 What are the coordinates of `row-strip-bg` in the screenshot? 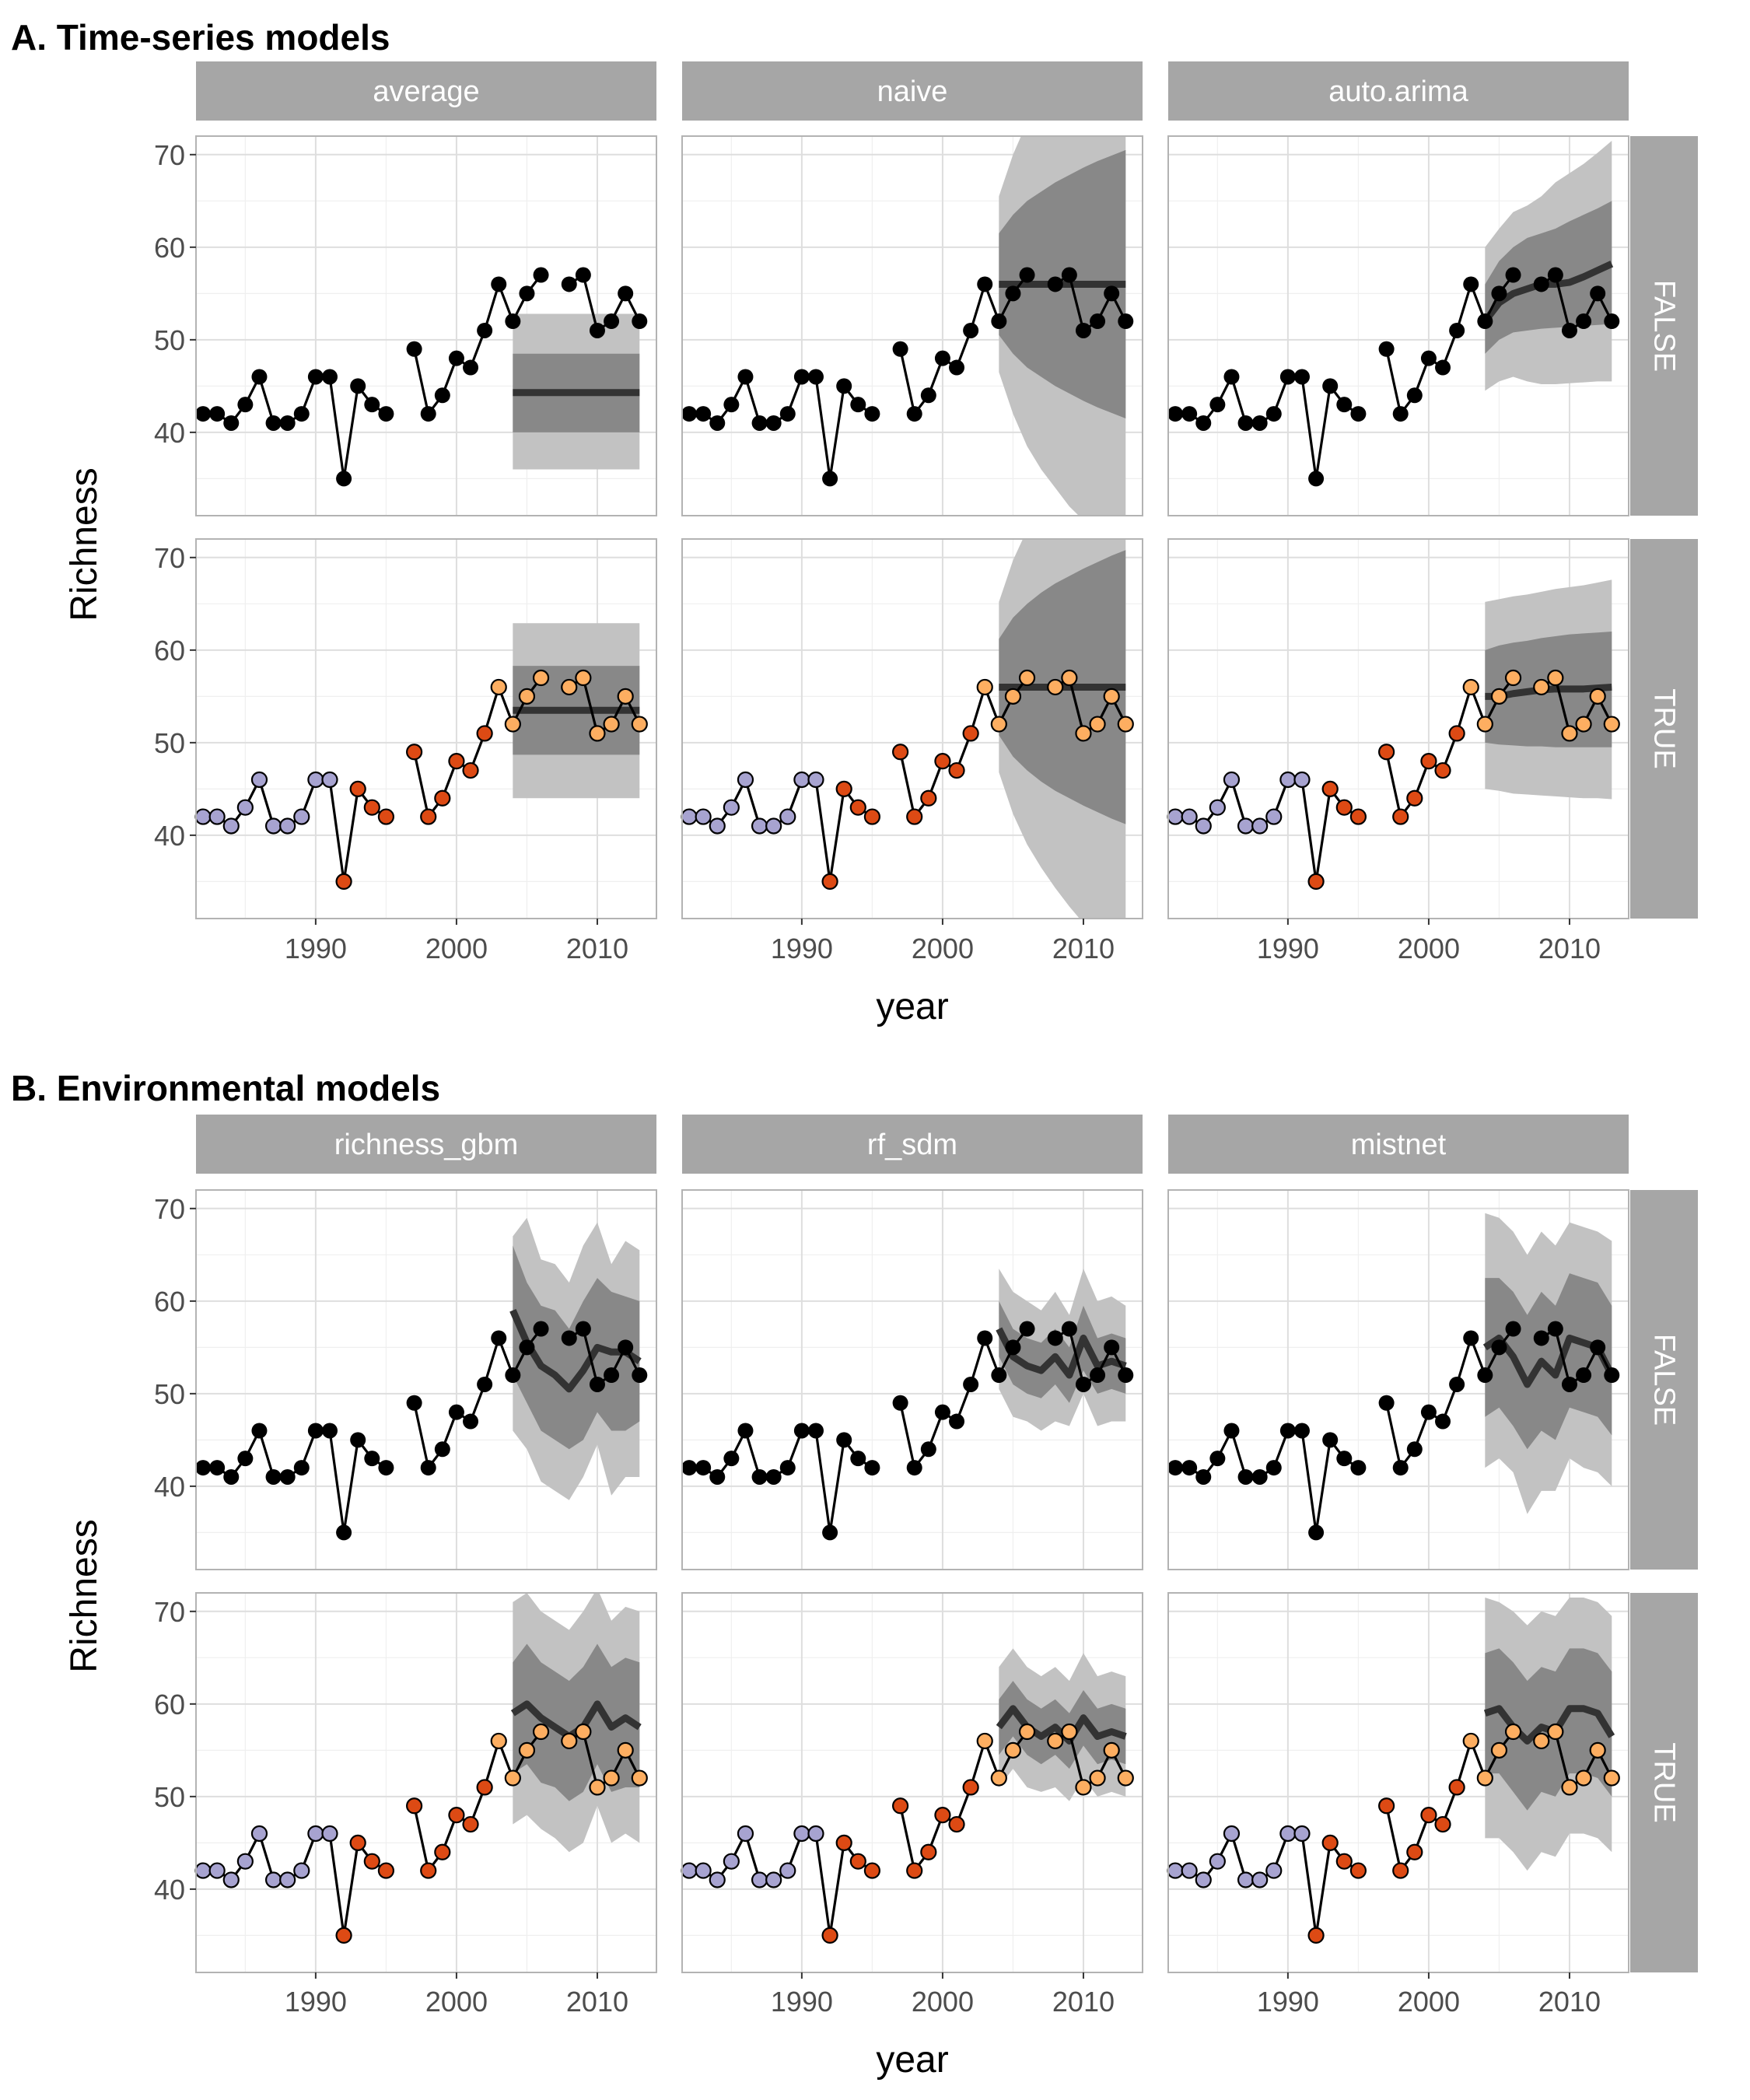 It's located at (1664, 1783).